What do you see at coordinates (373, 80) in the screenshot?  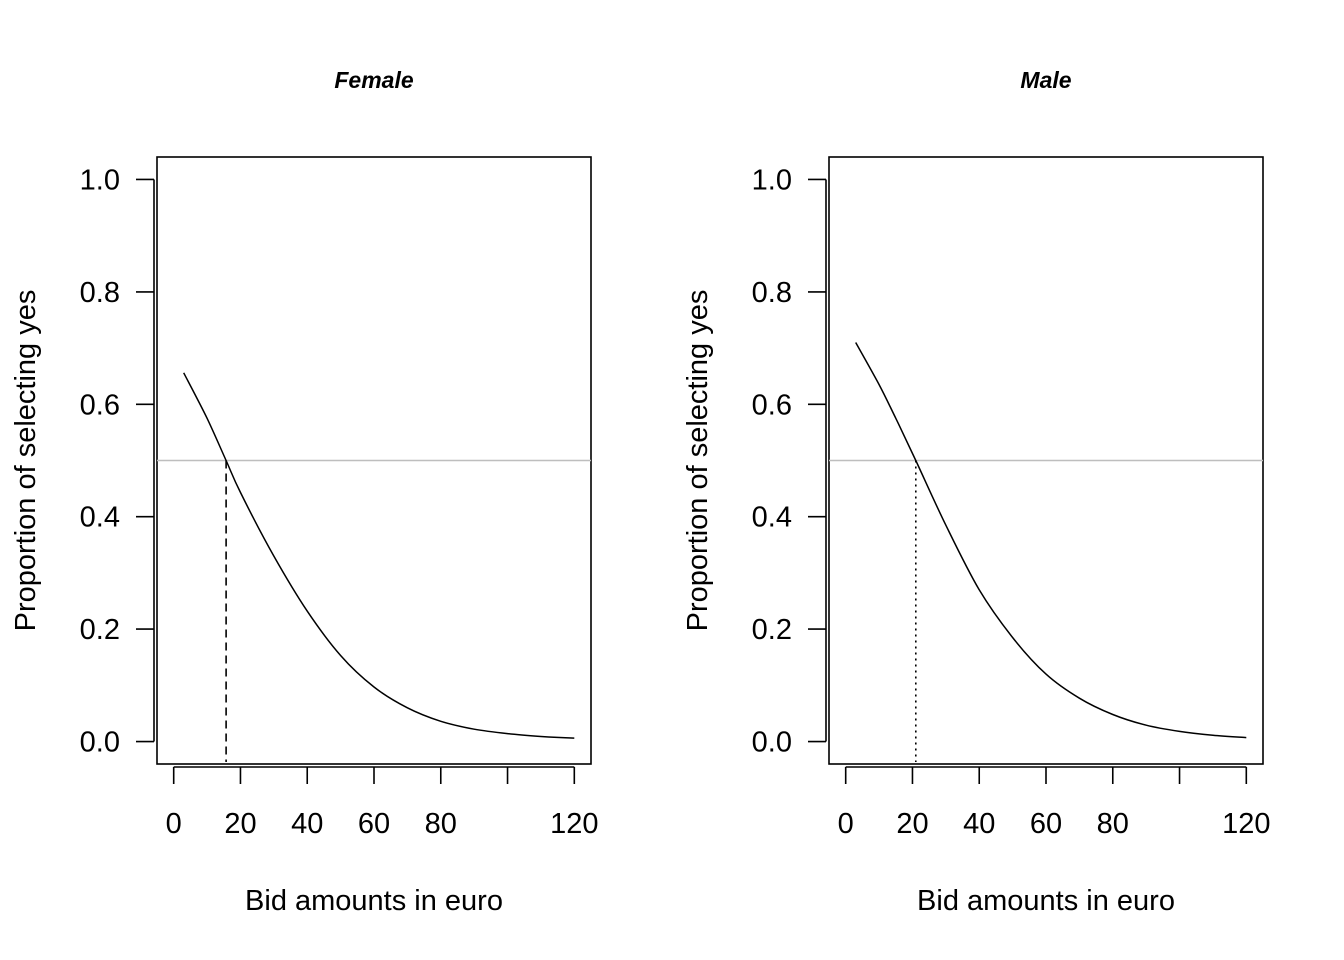 I see `chart-title: Female` at bounding box center [373, 80].